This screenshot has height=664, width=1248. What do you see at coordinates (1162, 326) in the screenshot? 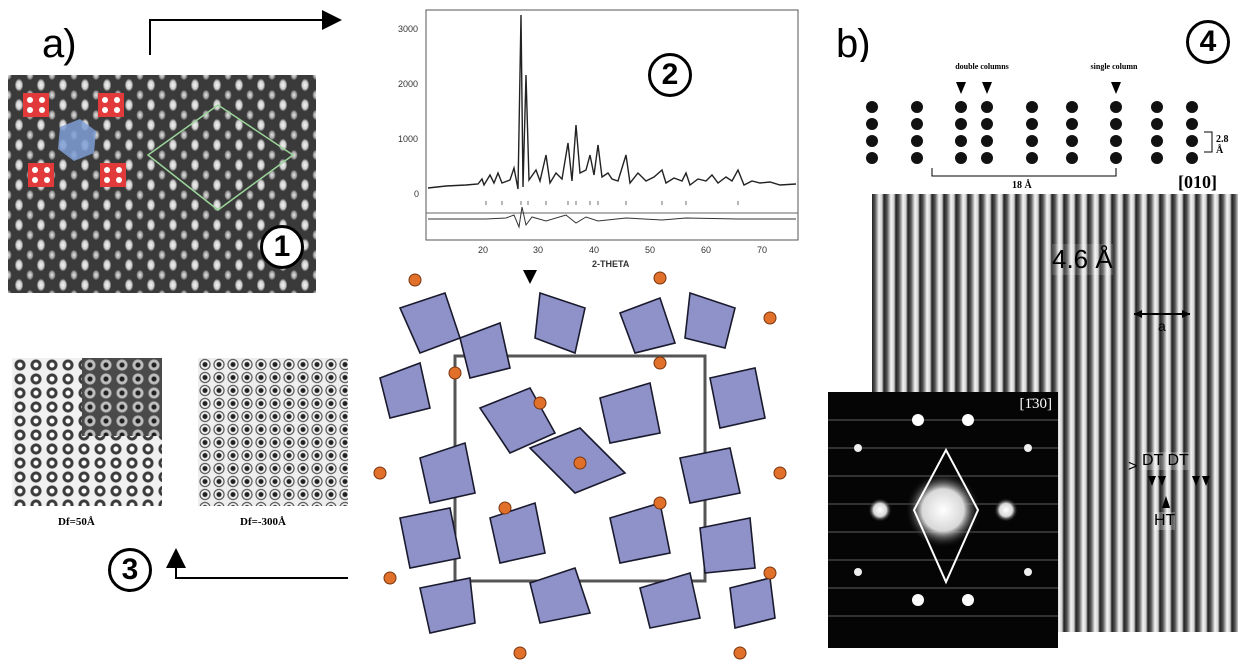
I see `a-label: a` at bounding box center [1162, 326].